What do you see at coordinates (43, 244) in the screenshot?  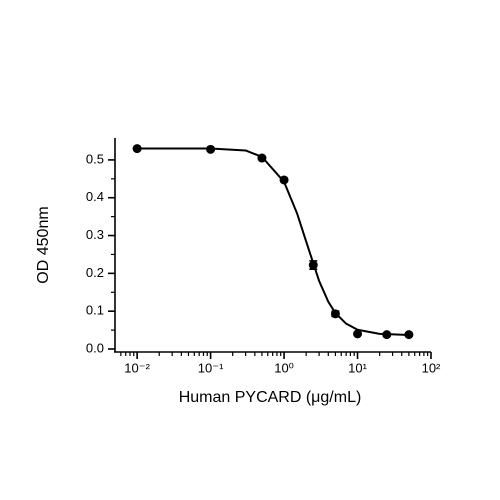 I see `y-axis-label: OD 450nm` at bounding box center [43, 244].